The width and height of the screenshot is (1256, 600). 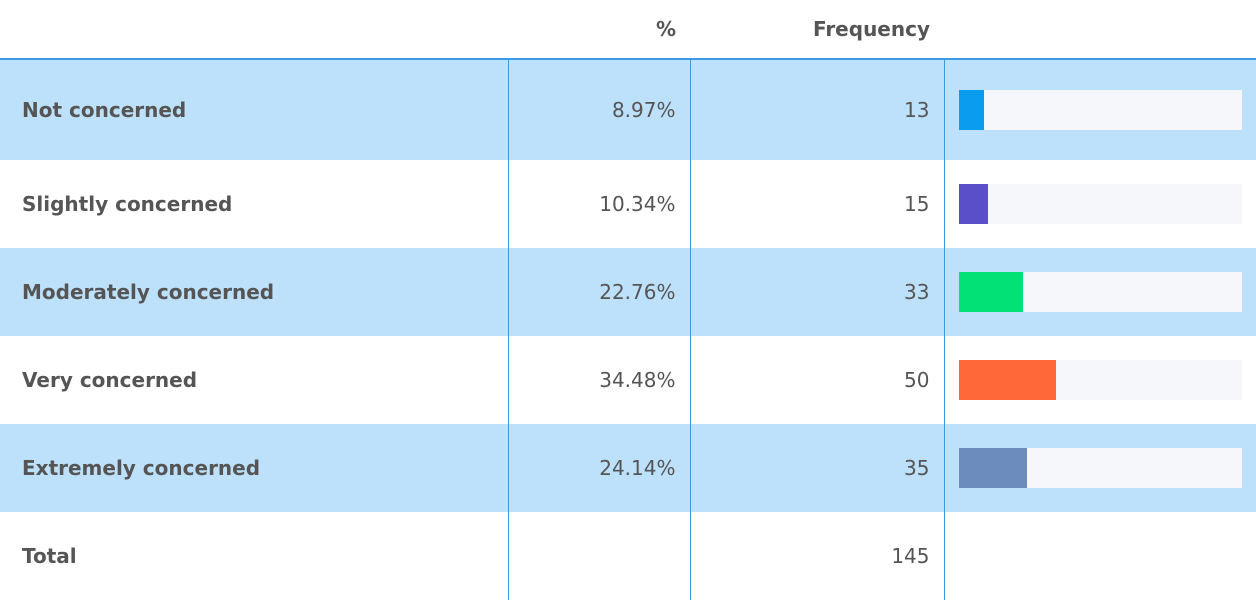 What do you see at coordinates (816, 468) in the screenshot?
I see `frequency-cell: 35` at bounding box center [816, 468].